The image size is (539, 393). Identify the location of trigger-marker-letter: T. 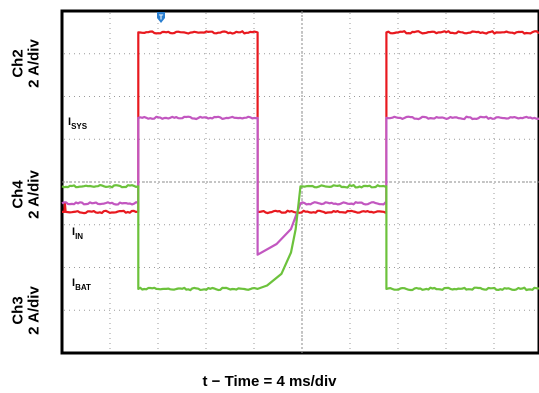
(161, 18).